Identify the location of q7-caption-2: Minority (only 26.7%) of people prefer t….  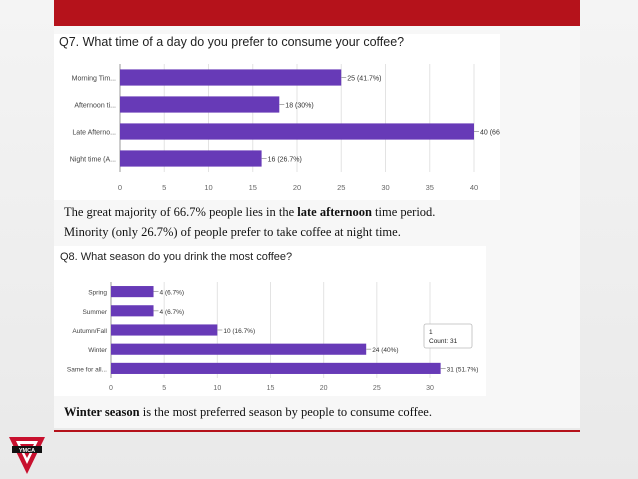
(232, 232).